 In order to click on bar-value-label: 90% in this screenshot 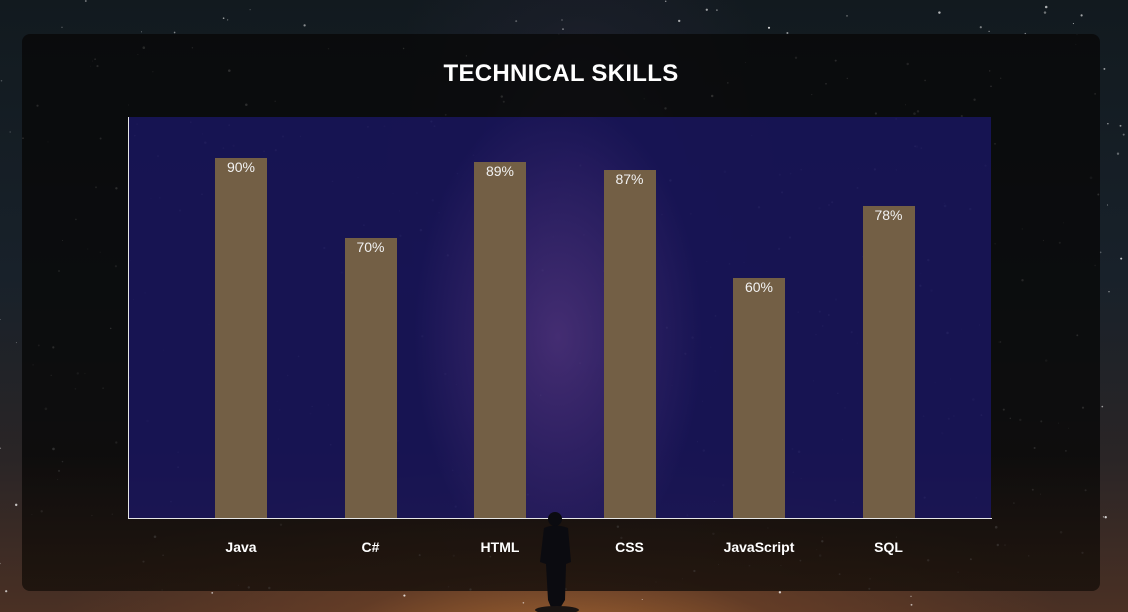, I will do `click(241, 167)`.